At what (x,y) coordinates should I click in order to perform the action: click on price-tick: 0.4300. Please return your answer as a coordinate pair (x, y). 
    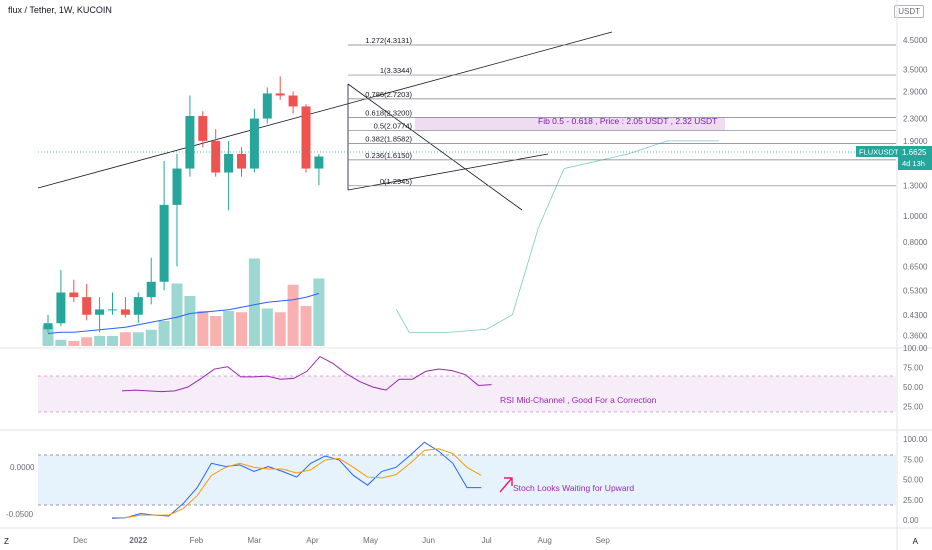
    Looking at the image, I should click on (915, 315).